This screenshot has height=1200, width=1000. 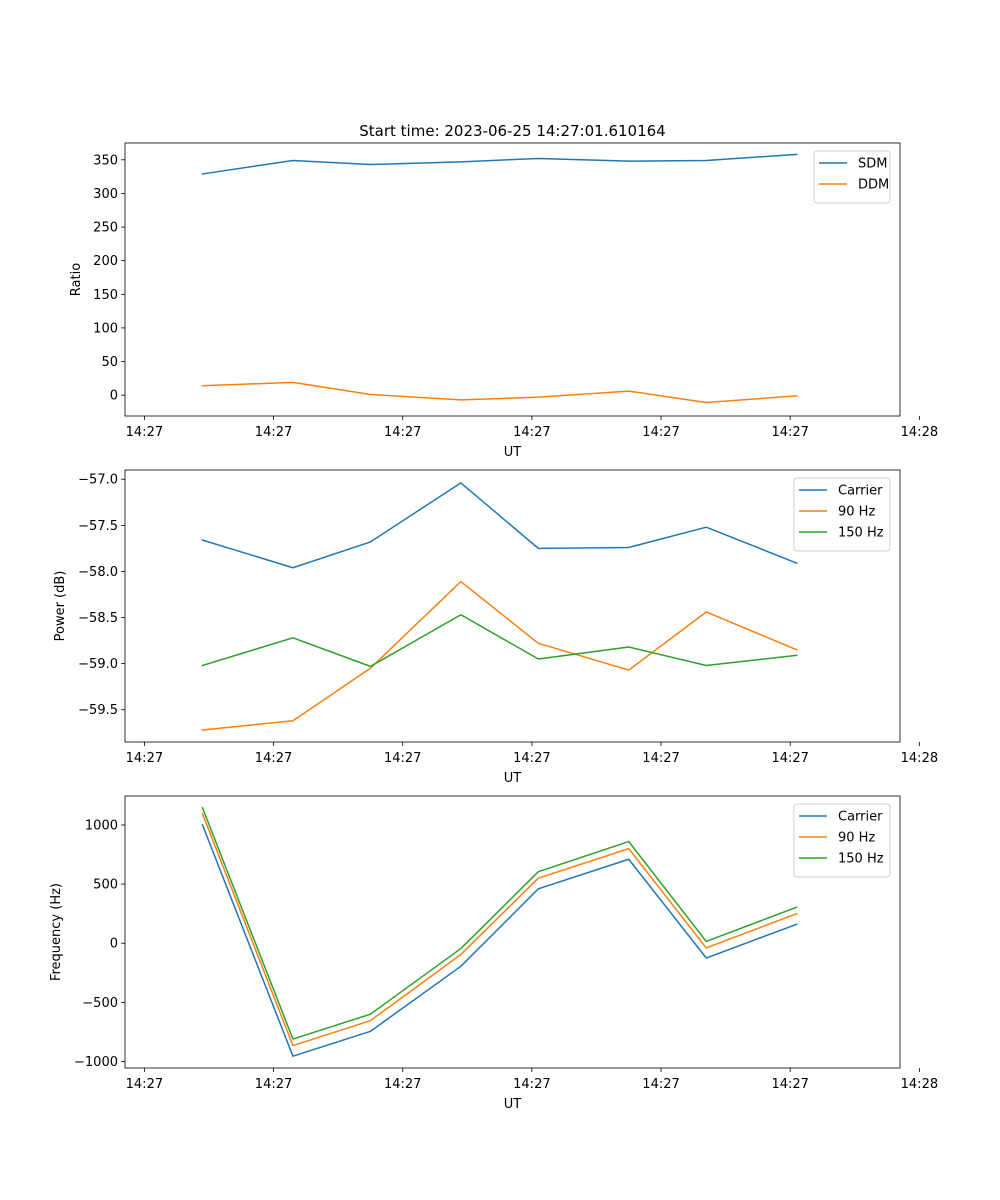 What do you see at coordinates (98, 710) in the screenshot?
I see `power-y-tick-label: −59.5` at bounding box center [98, 710].